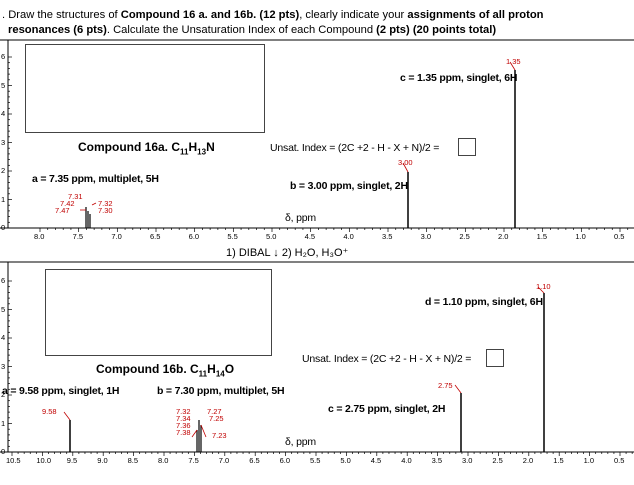  Describe the element at coordinates (232, 236) in the screenshot. I see `spectrum-a-x-tick-label: 5.5` at that location.